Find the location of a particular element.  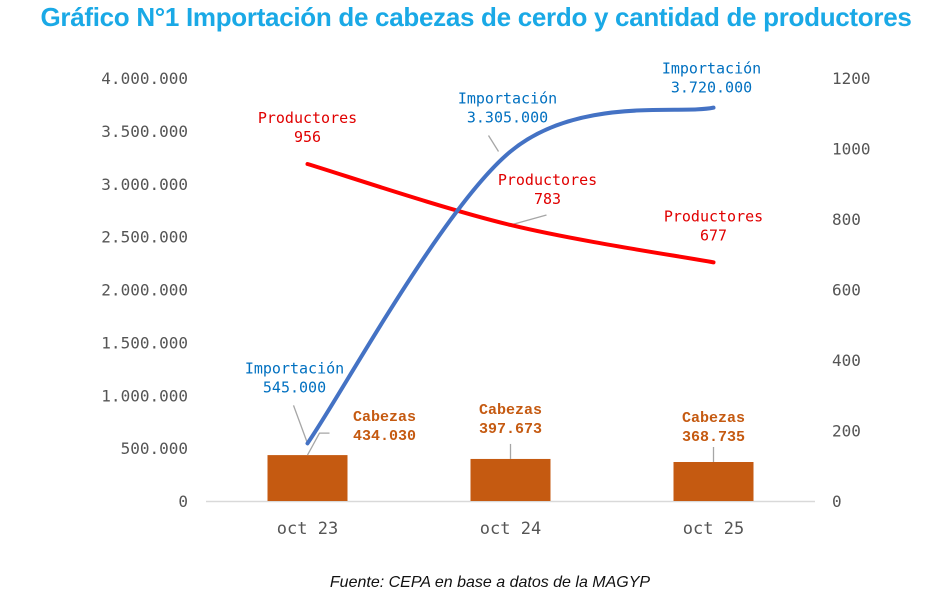

data-label-cabezas-value: 397.673 is located at coordinates (510, 429).